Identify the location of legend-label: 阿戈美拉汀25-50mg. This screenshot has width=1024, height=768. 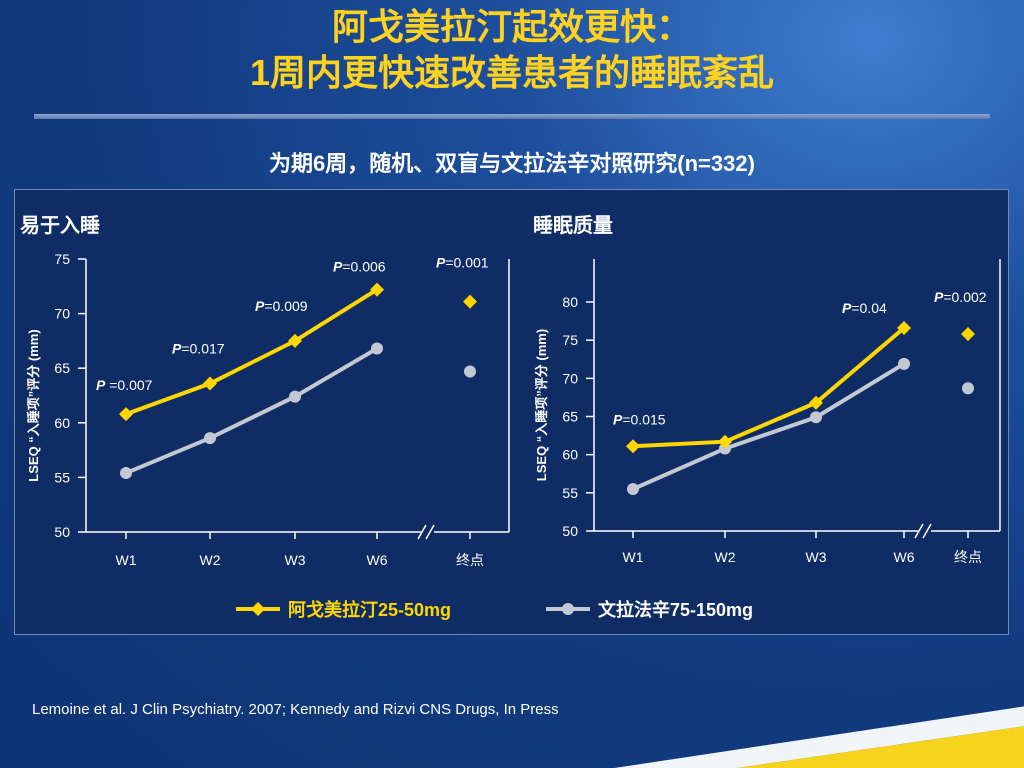
(369, 609).